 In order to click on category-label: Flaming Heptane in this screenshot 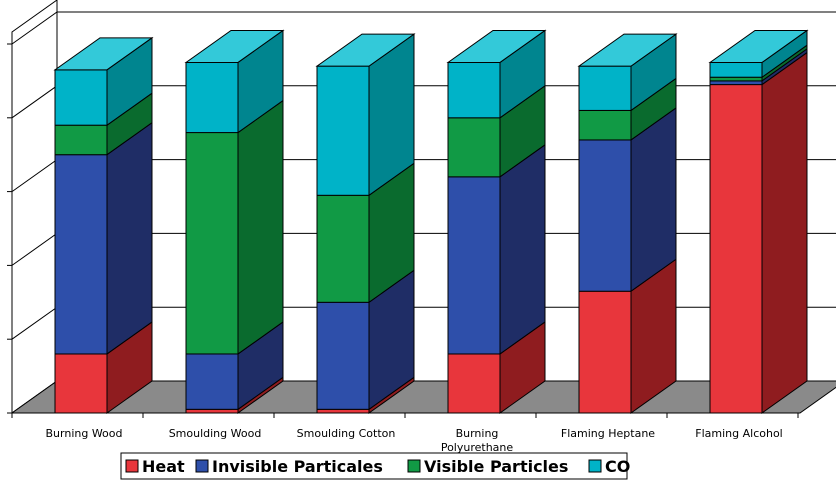, I will do `click(608, 433)`.